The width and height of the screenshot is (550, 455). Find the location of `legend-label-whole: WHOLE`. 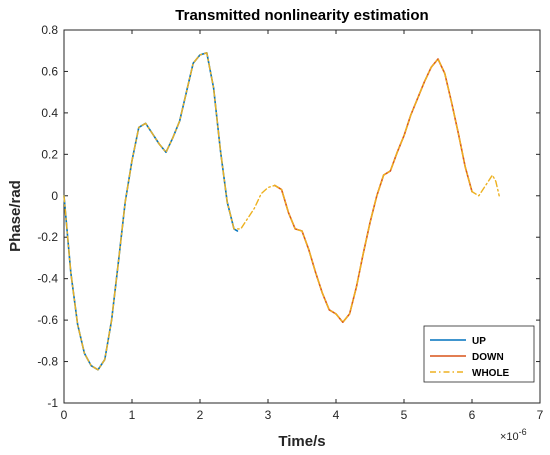

legend-label-whole: WHOLE is located at coordinates (491, 373).